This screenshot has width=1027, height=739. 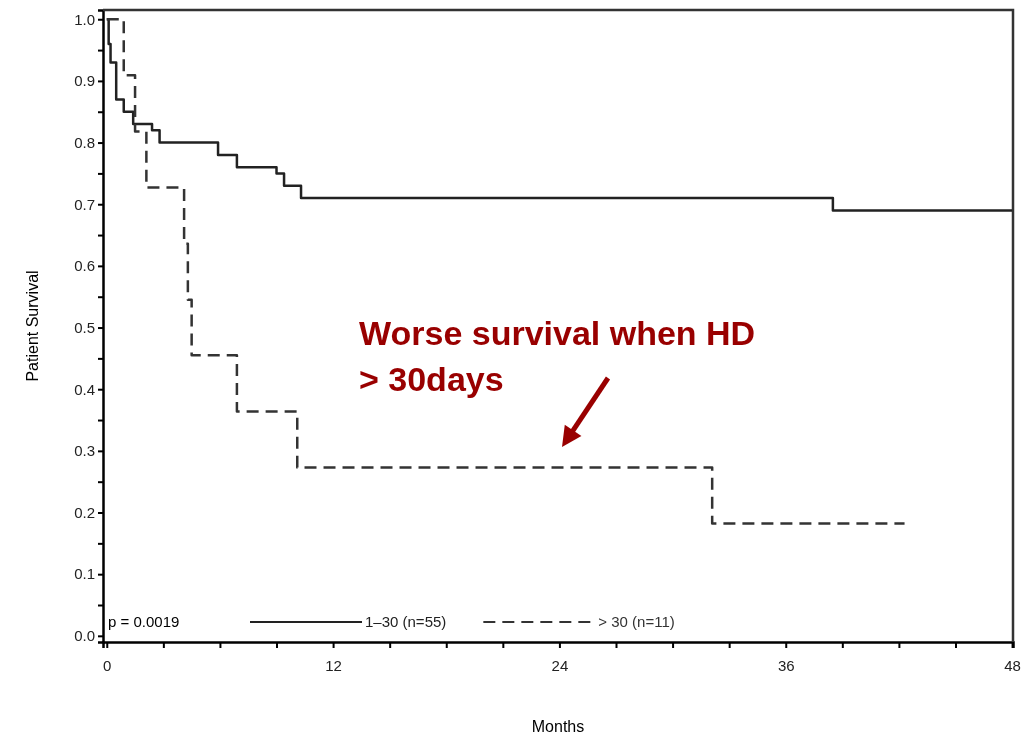 I want to click on x-tick-label: 0, so click(x=107, y=665).